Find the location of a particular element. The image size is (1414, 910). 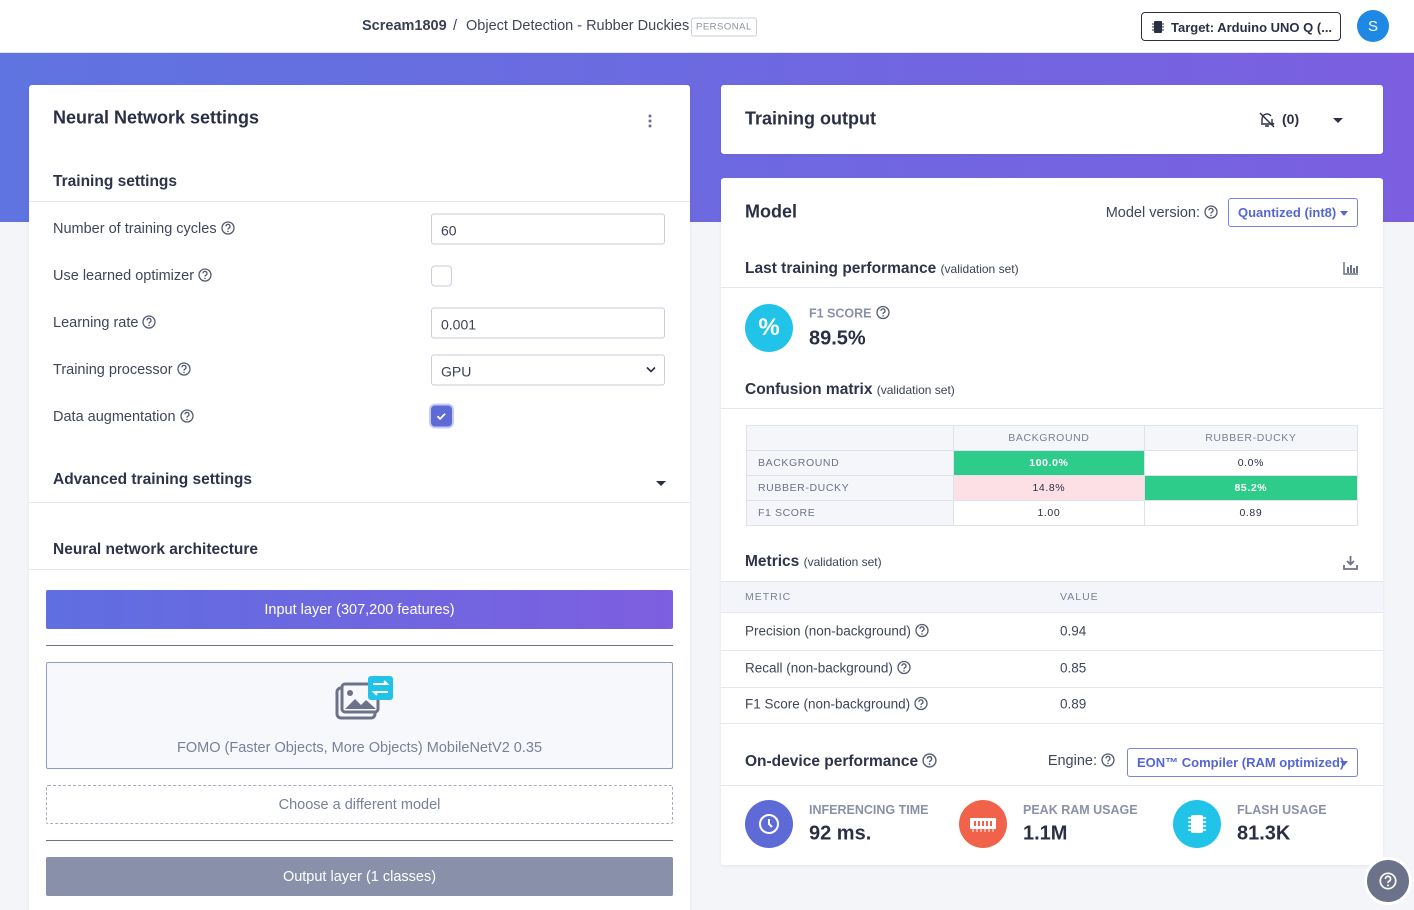

choose-model-button: Choose a different model is located at coordinates (359, 804).